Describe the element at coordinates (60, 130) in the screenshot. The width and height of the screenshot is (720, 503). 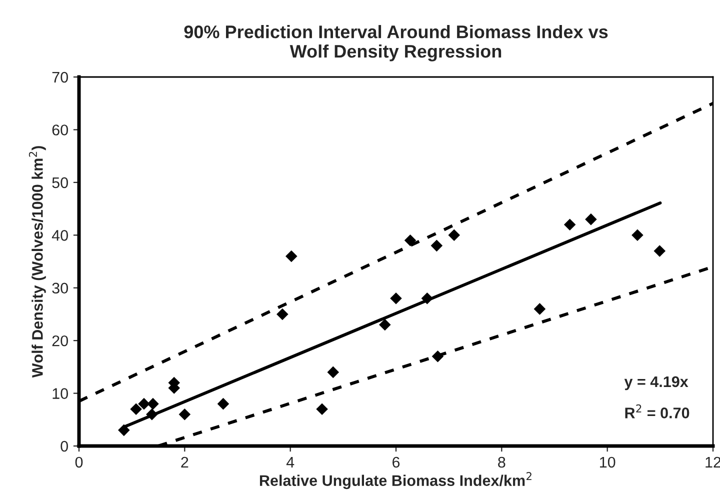
I see `y-tick-label: 60` at that location.